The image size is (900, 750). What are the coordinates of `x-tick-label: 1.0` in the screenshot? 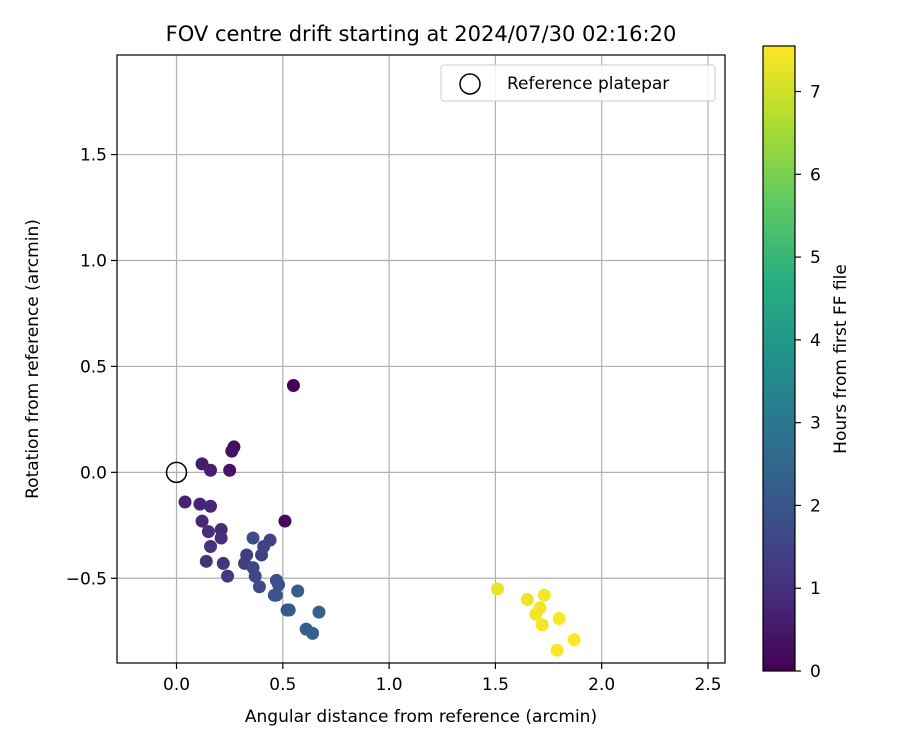 It's located at (389, 685).